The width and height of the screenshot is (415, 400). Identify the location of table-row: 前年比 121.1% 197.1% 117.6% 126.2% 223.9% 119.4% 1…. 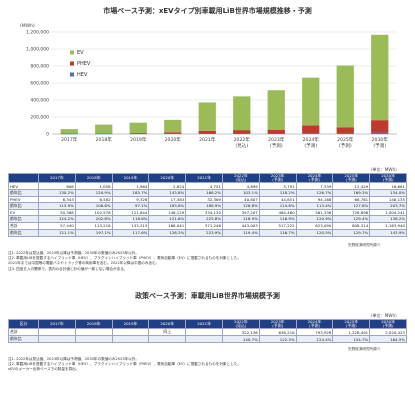
(207, 232).